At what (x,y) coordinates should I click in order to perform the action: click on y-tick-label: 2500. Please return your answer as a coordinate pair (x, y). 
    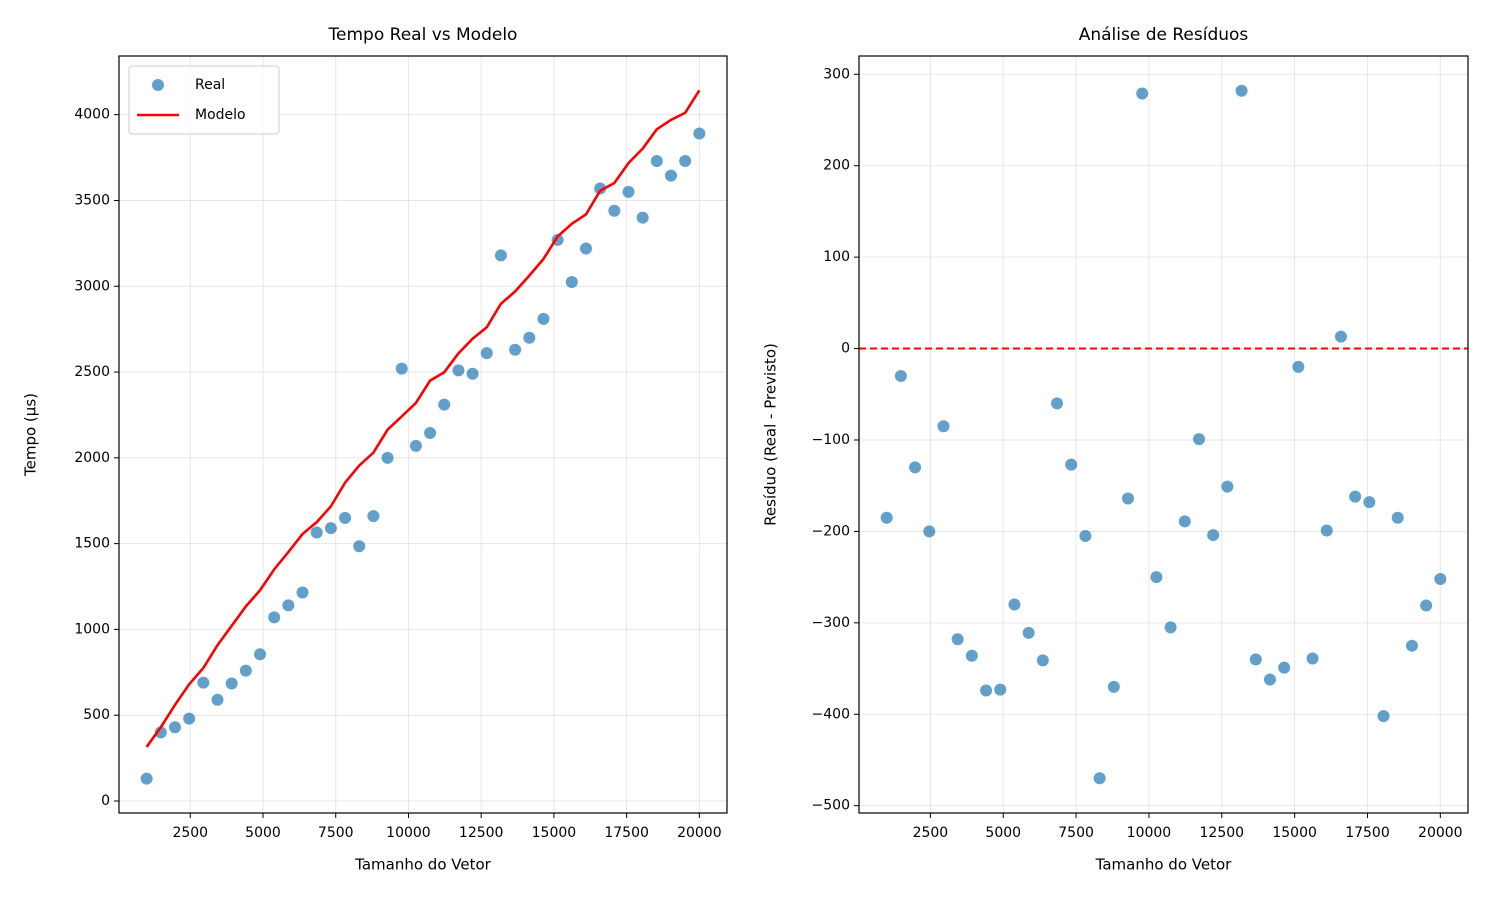
    Looking at the image, I should click on (92, 372).